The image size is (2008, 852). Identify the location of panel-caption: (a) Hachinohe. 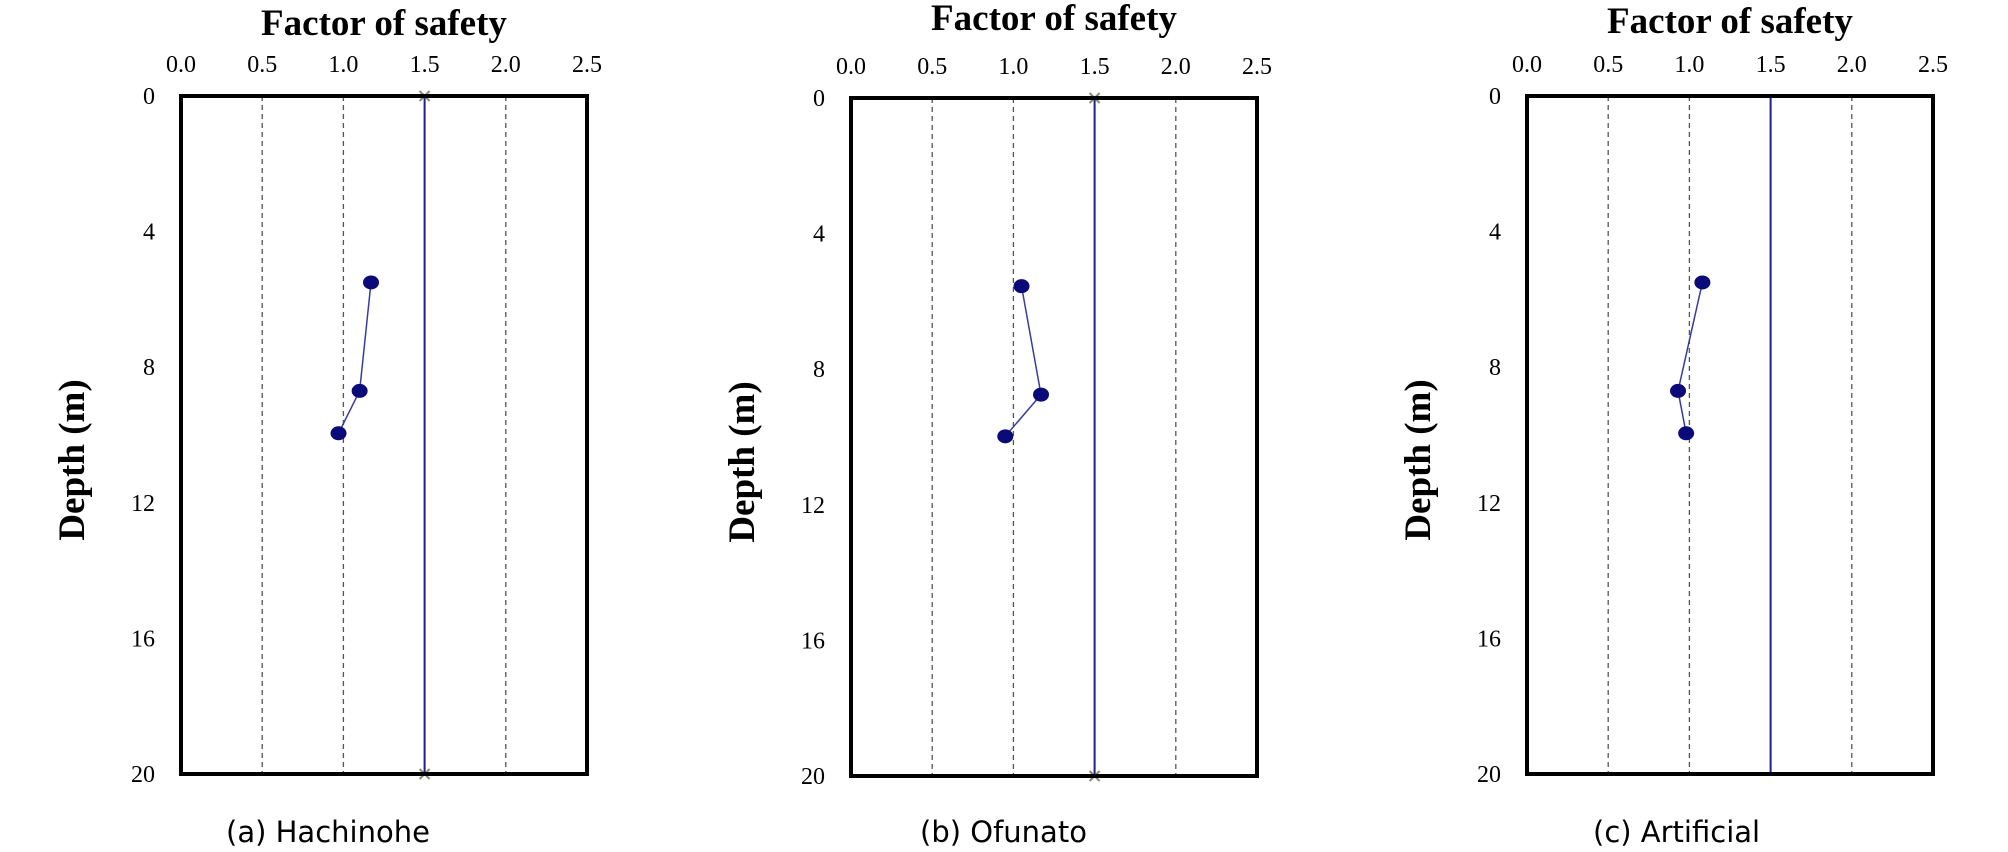
(328, 832).